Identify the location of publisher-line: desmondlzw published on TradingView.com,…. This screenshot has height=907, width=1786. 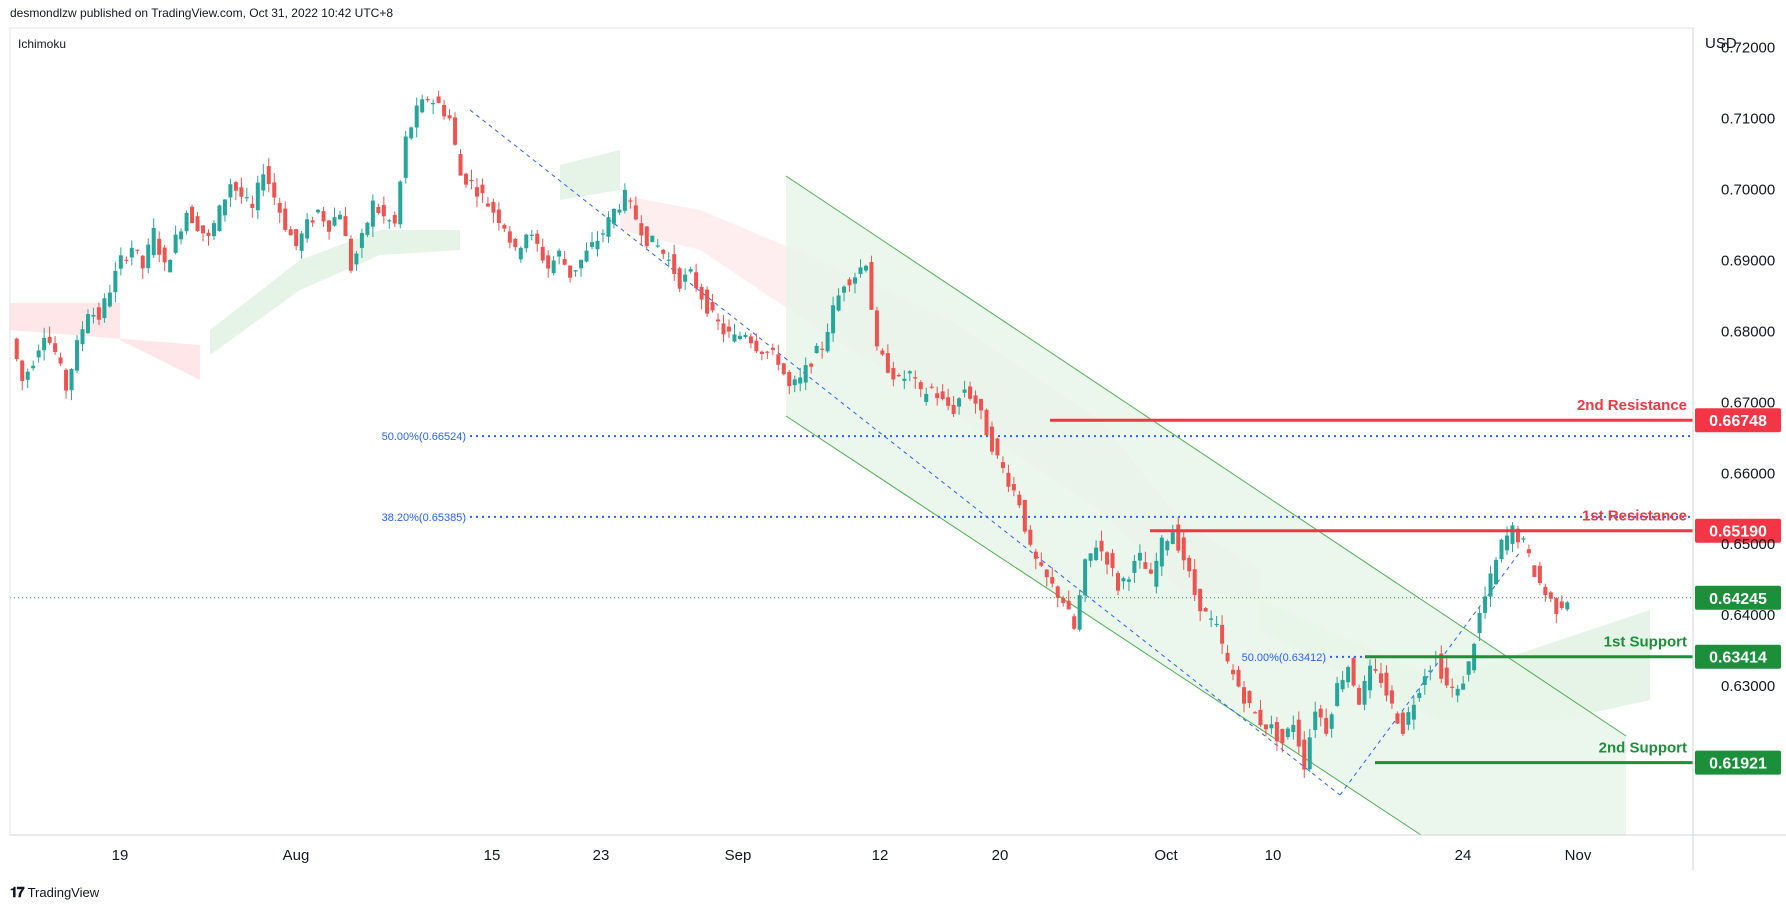
(202, 13).